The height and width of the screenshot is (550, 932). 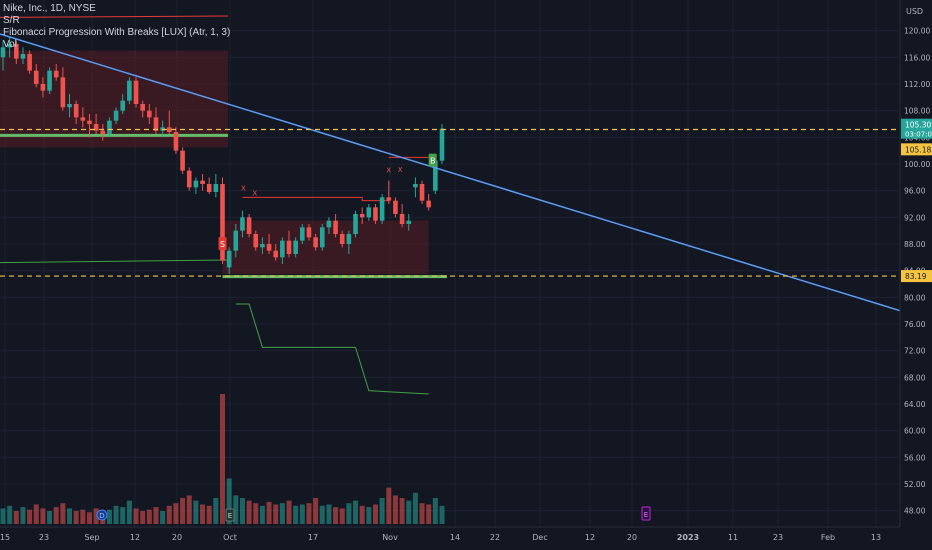 I want to click on prev-price-tag, so click(x=916, y=149).